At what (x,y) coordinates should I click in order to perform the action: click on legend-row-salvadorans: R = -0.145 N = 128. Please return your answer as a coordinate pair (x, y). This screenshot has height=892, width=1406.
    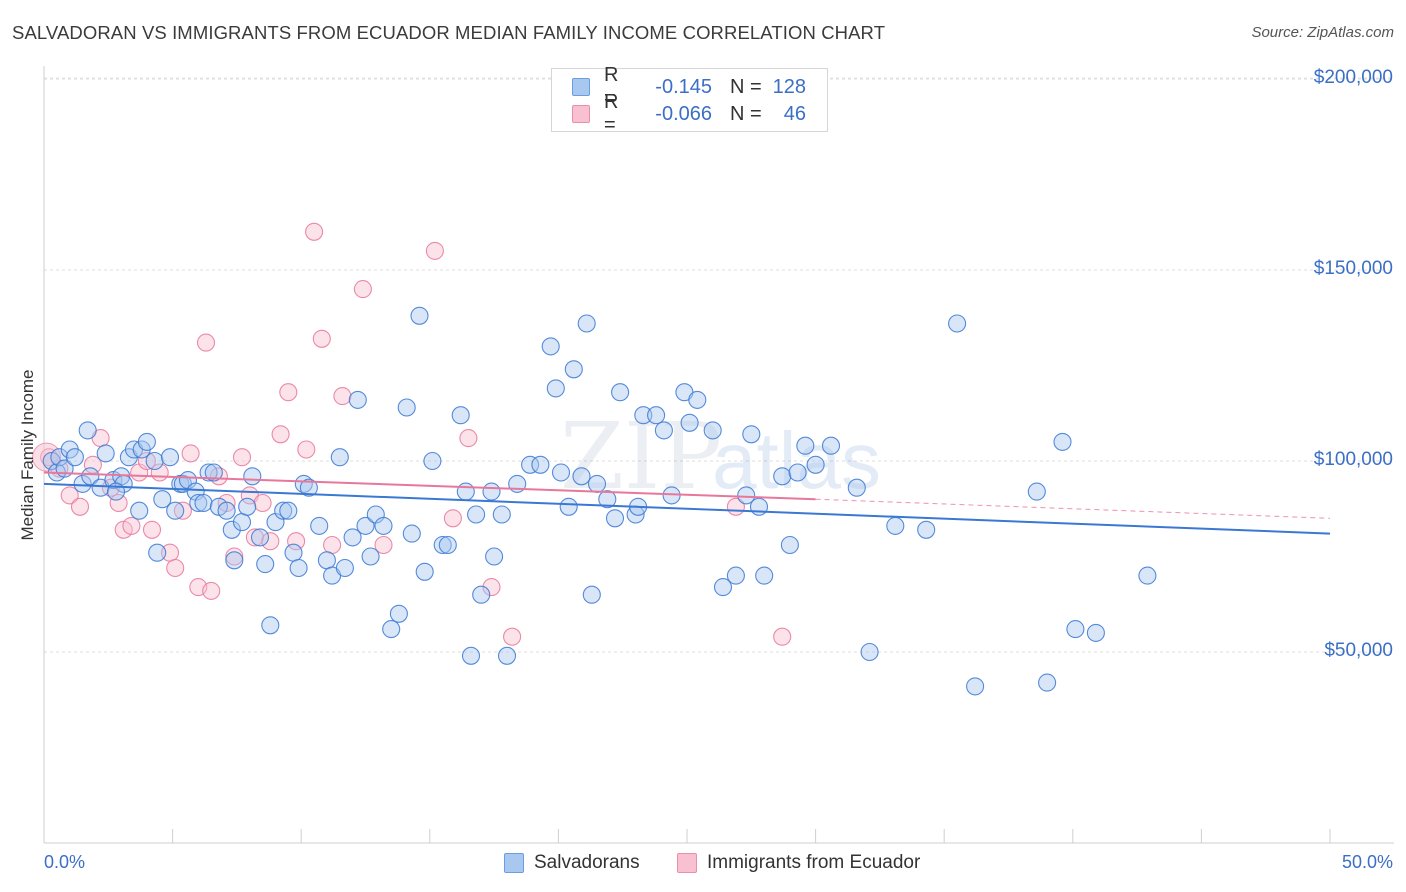
    Looking at the image, I should click on (689, 86).